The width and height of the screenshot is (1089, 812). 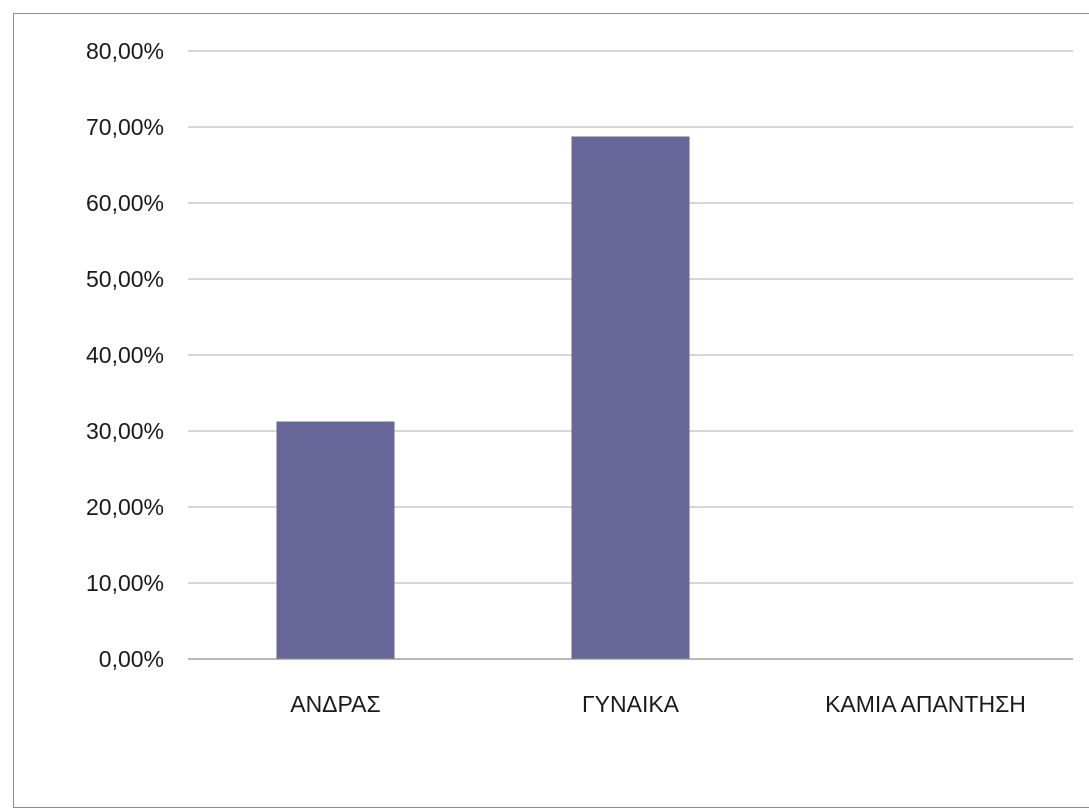 What do you see at coordinates (925, 704) in the screenshot?
I see `x-category-label: ΚΑΜΙΑ ΑΠΑΝΤΗΣΗ` at bounding box center [925, 704].